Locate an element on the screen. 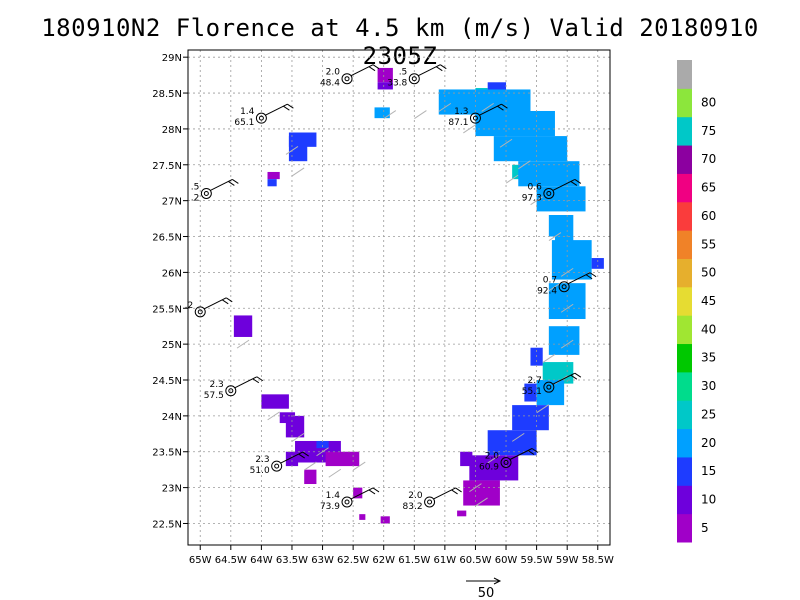 The width and height of the screenshot is (800, 600). reference-vector-label: 50 is located at coordinates (486, 593).